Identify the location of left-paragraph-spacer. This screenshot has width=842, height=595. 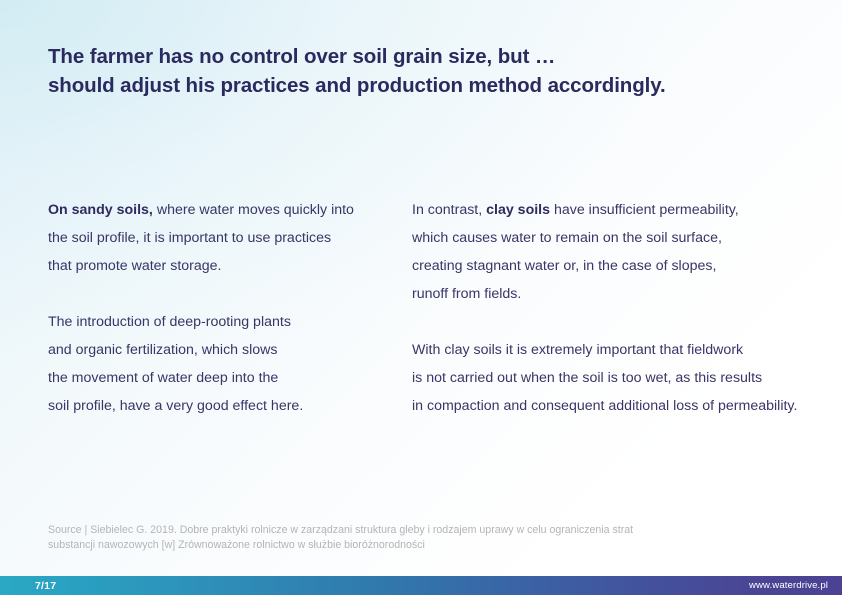
(218, 294).